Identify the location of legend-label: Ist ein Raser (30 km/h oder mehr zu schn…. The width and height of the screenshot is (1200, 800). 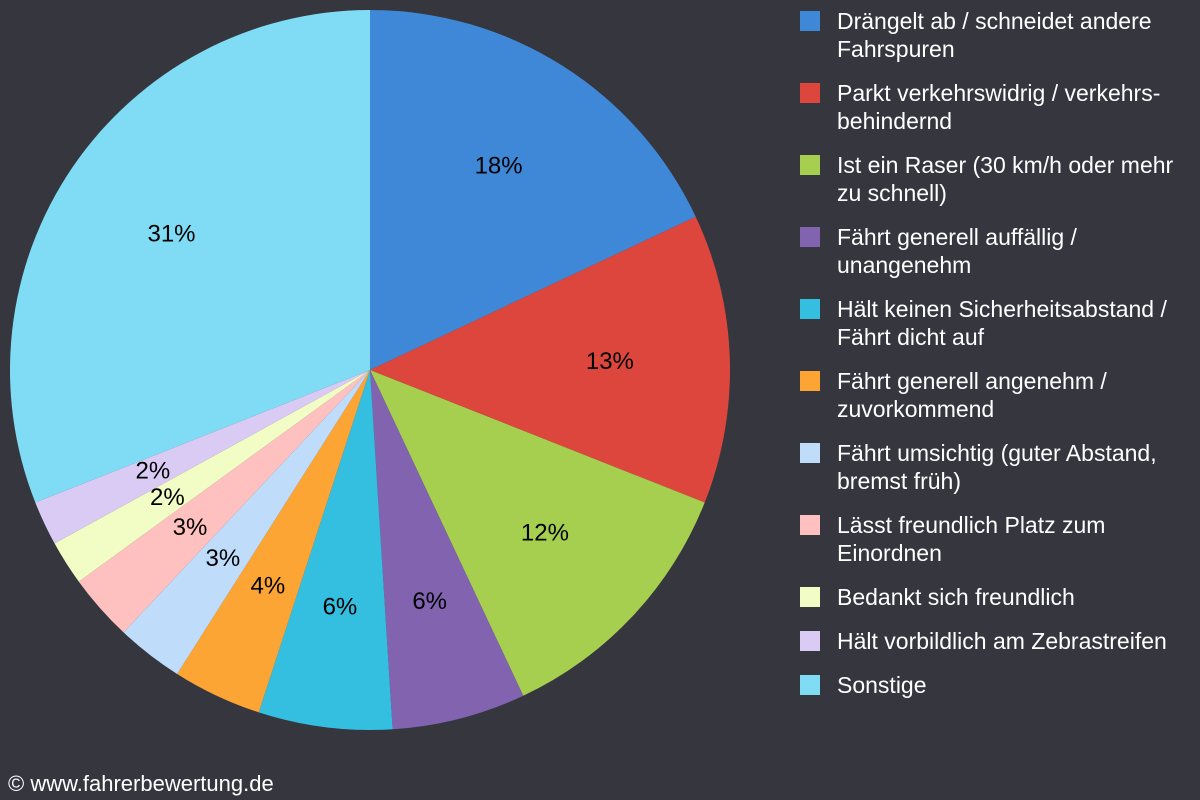
(1005, 179).